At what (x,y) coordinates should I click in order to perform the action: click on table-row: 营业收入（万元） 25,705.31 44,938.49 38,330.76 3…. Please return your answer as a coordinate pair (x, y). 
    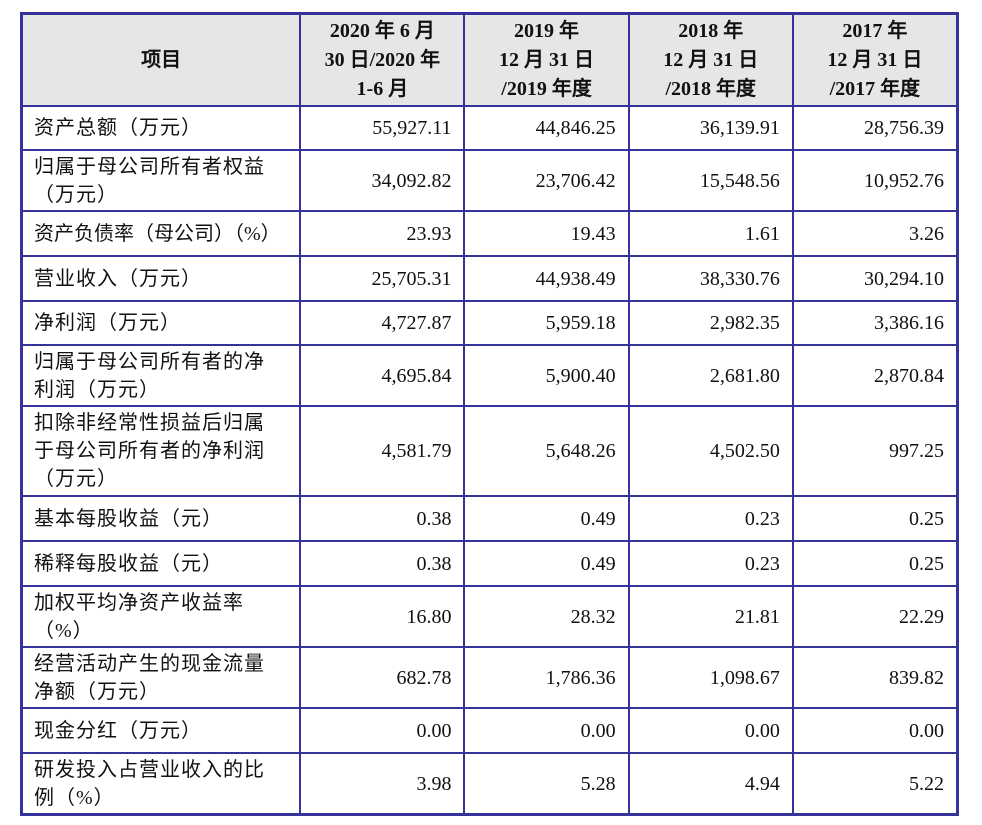
    Looking at the image, I should click on (489, 278).